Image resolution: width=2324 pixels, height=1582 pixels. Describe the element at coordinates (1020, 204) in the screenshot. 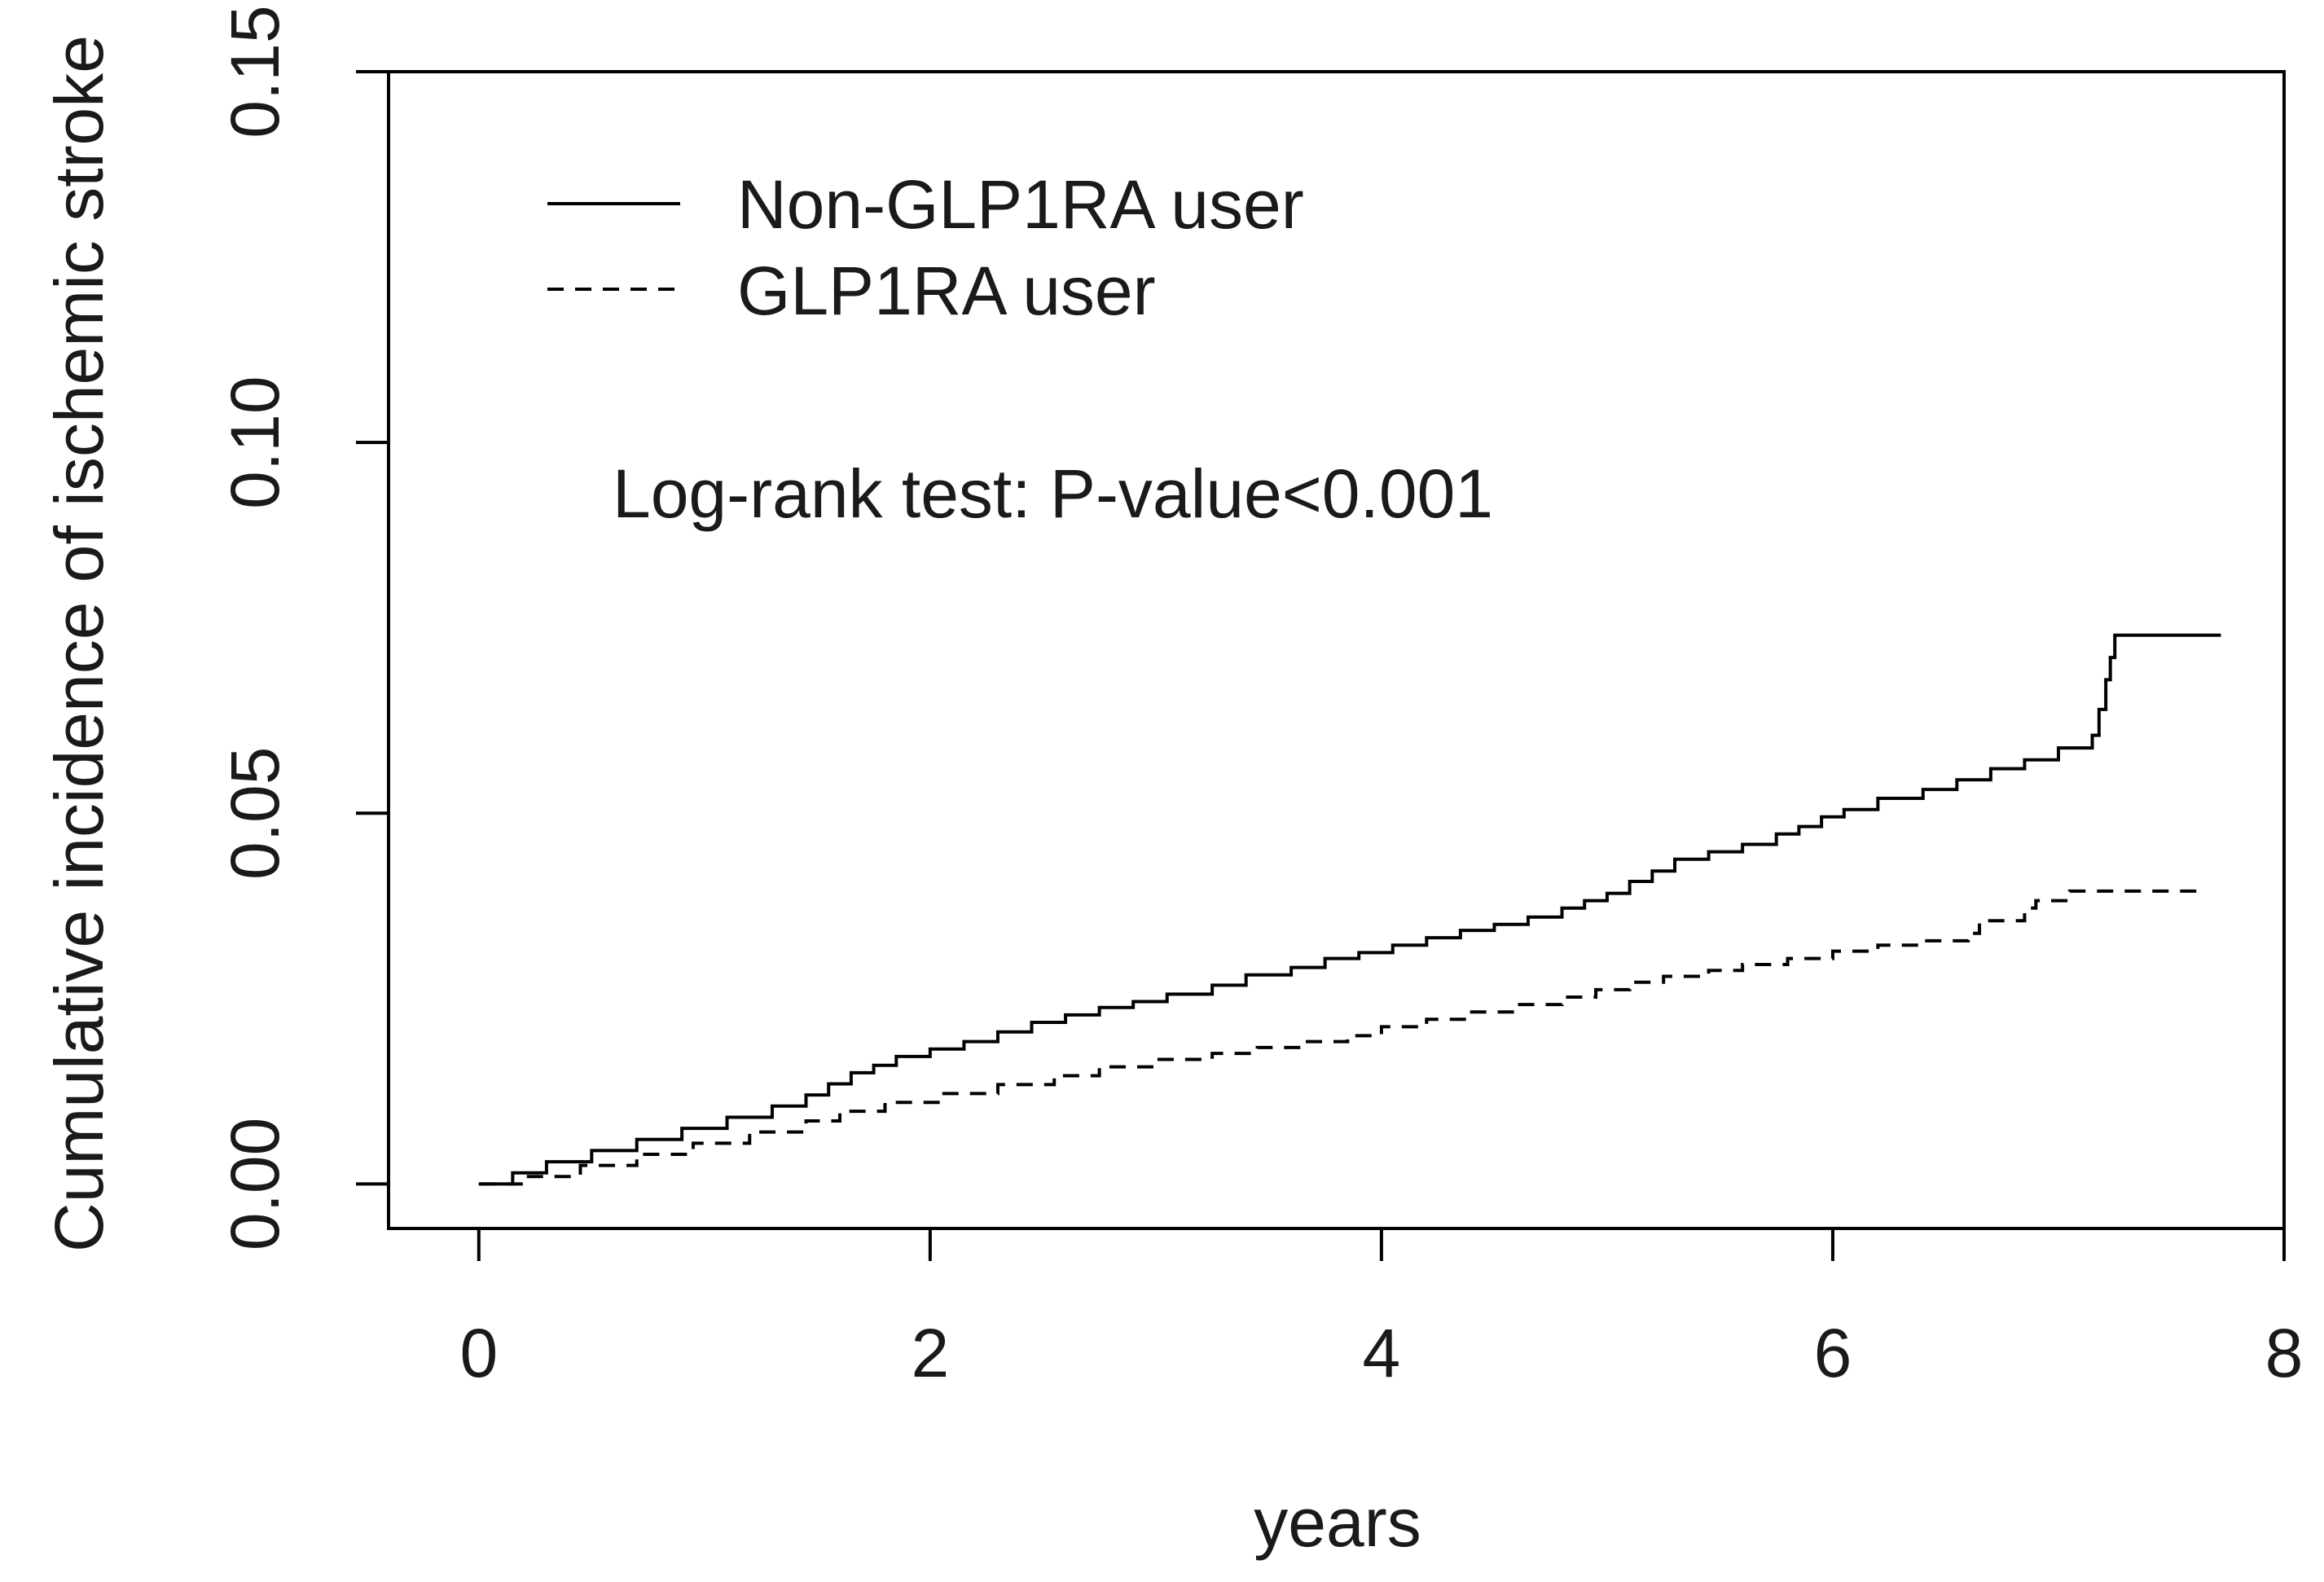

I see `legend-label-non-glp1ra: Non-GLP1RA user` at that location.